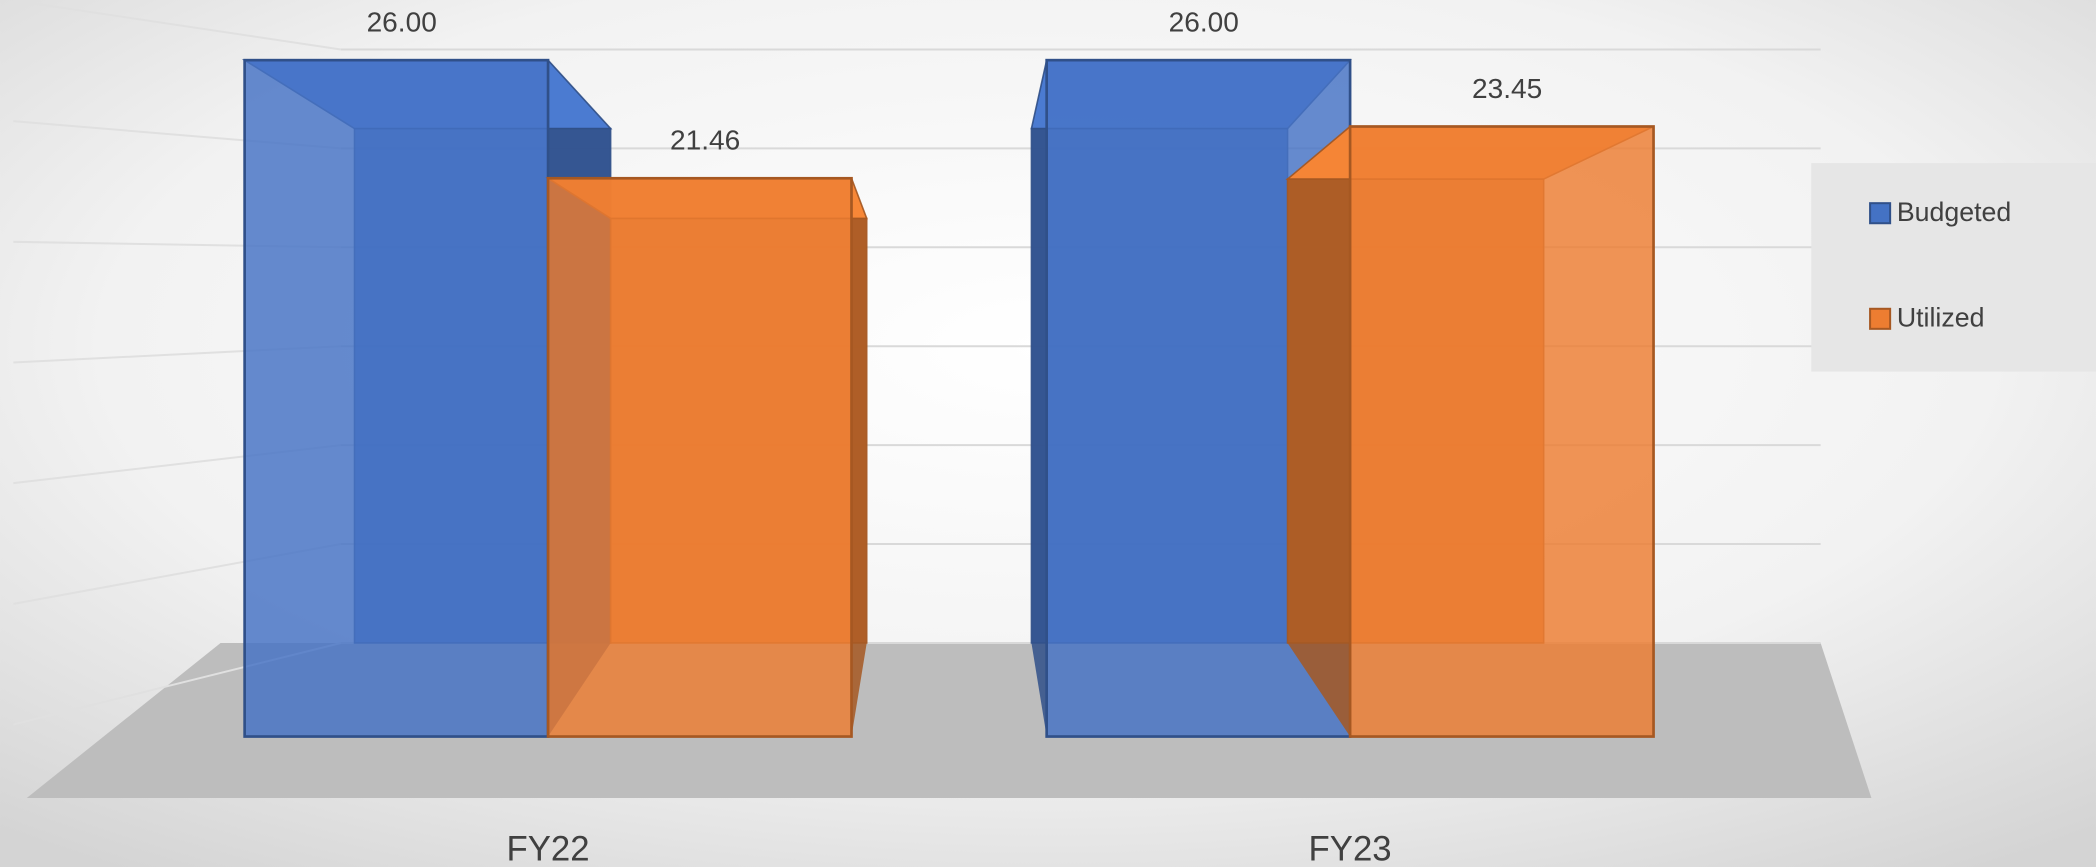 The image size is (2096, 867). What do you see at coordinates (1954, 212) in the screenshot?
I see `legend-label: Budgeted` at bounding box center [1954, 212].